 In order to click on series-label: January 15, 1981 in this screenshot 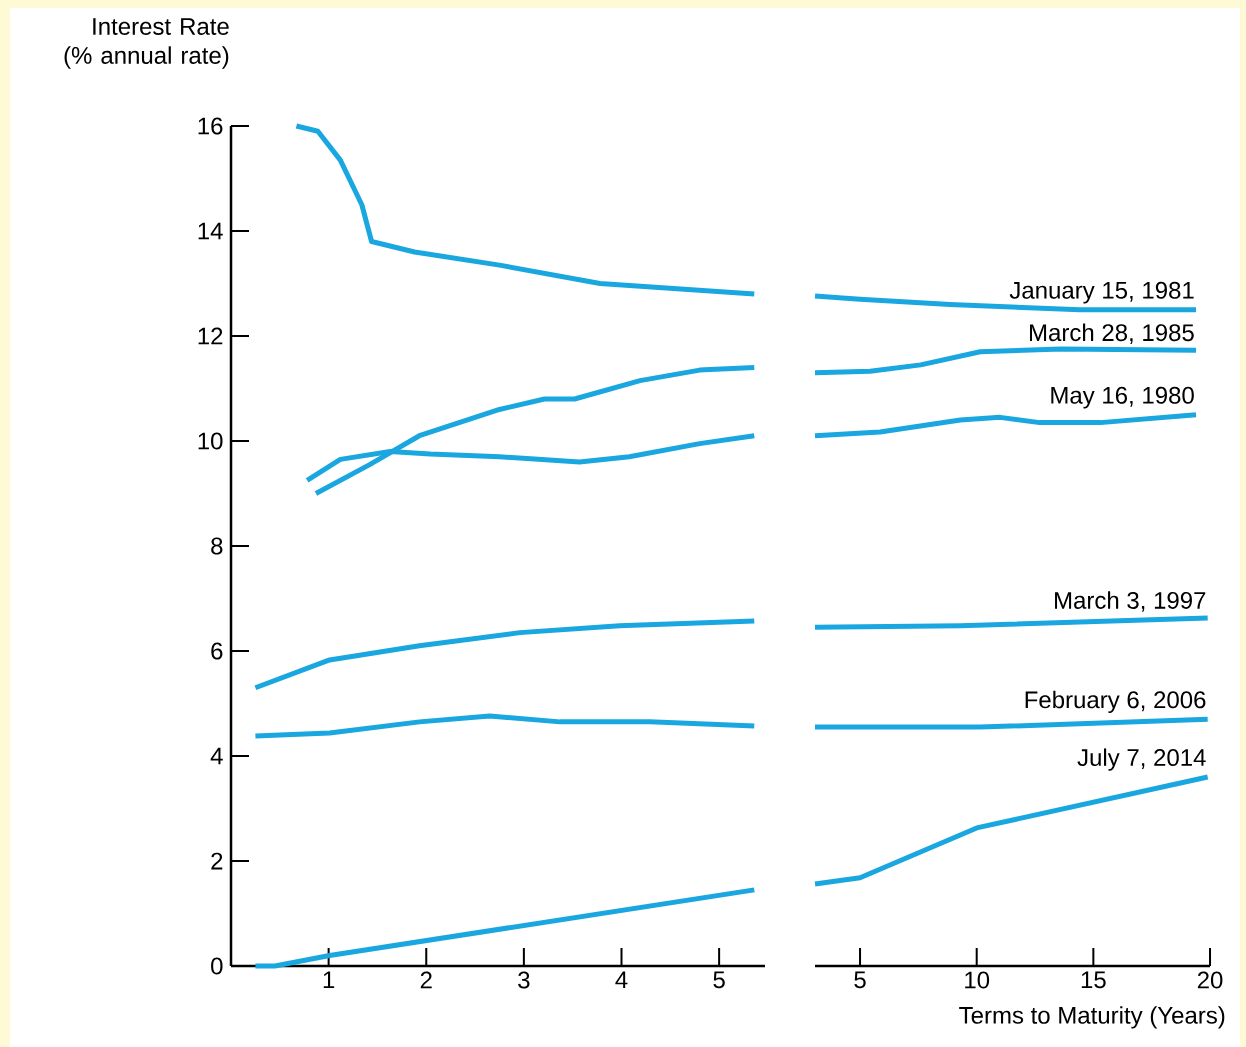, I will do `click(1101, 292)`.